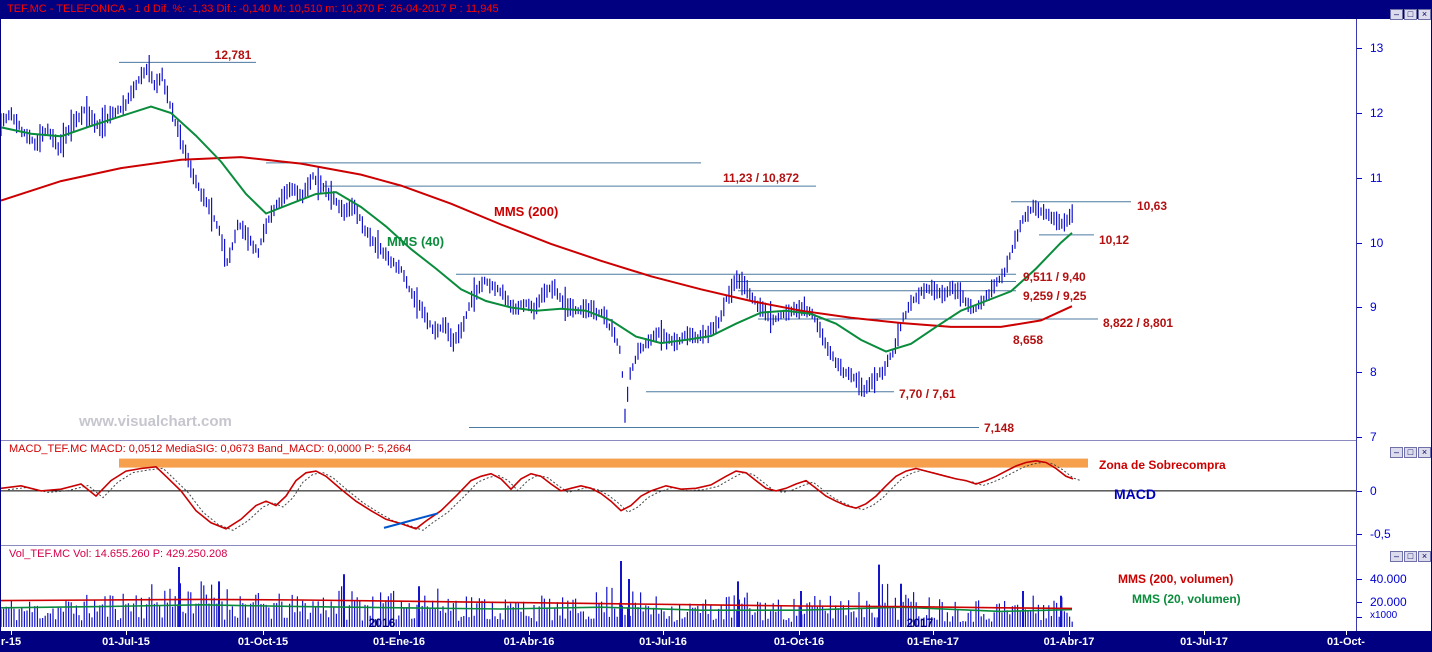 The width and height of the screenshot is (1432, 652). I want to click on overbought-zone-band, so click(603, 463).